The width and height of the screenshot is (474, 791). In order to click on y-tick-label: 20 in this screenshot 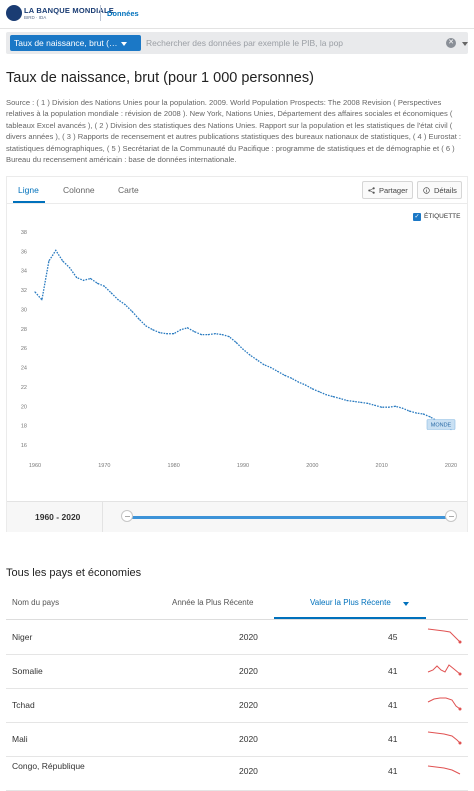, I will do `click(24, 407)`.